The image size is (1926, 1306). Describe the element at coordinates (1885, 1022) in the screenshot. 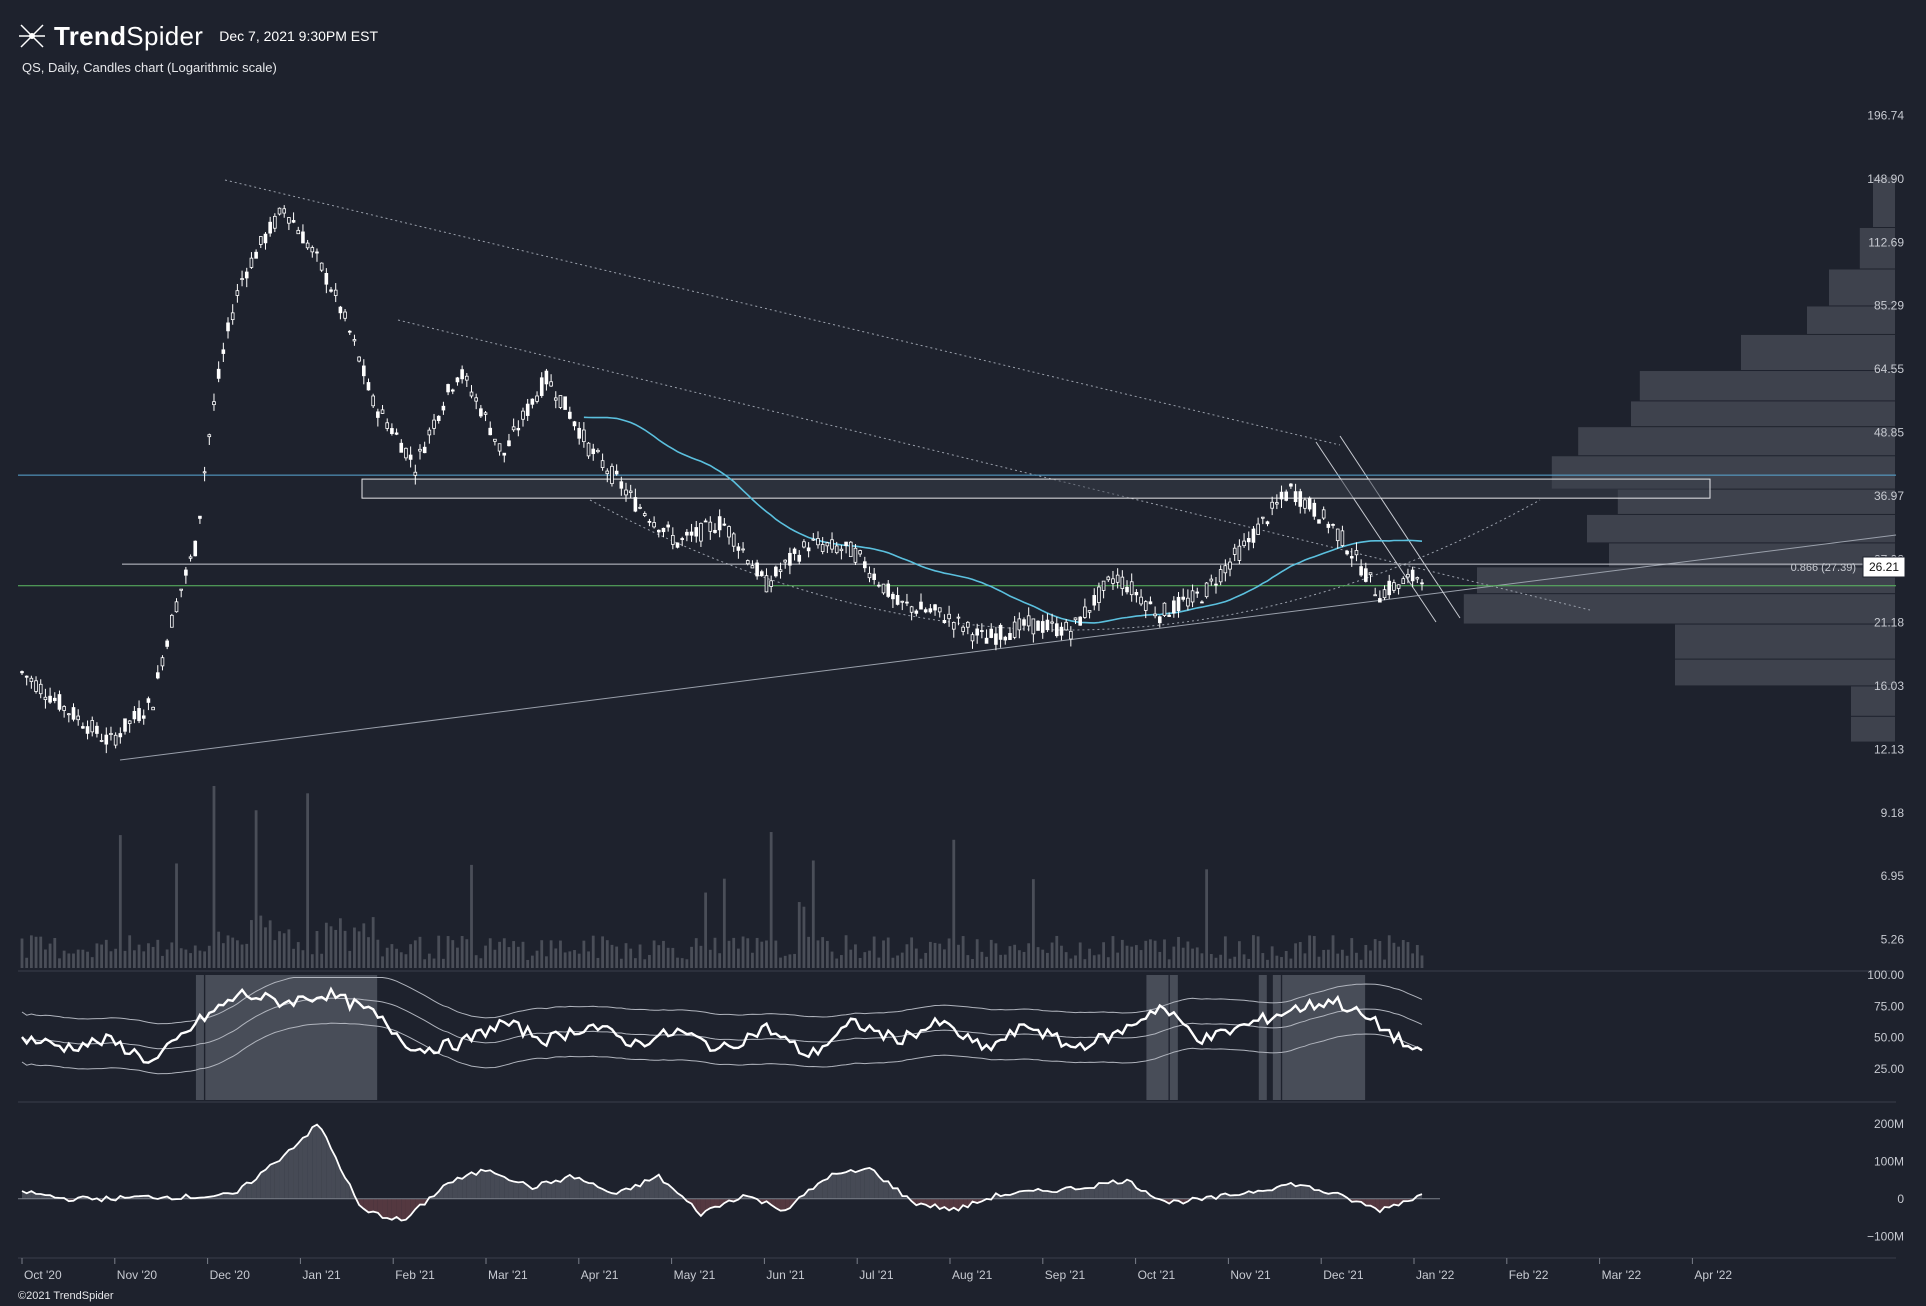

I see `rsi-axis: 100.00 75.00 50.00 25.00` at that location.